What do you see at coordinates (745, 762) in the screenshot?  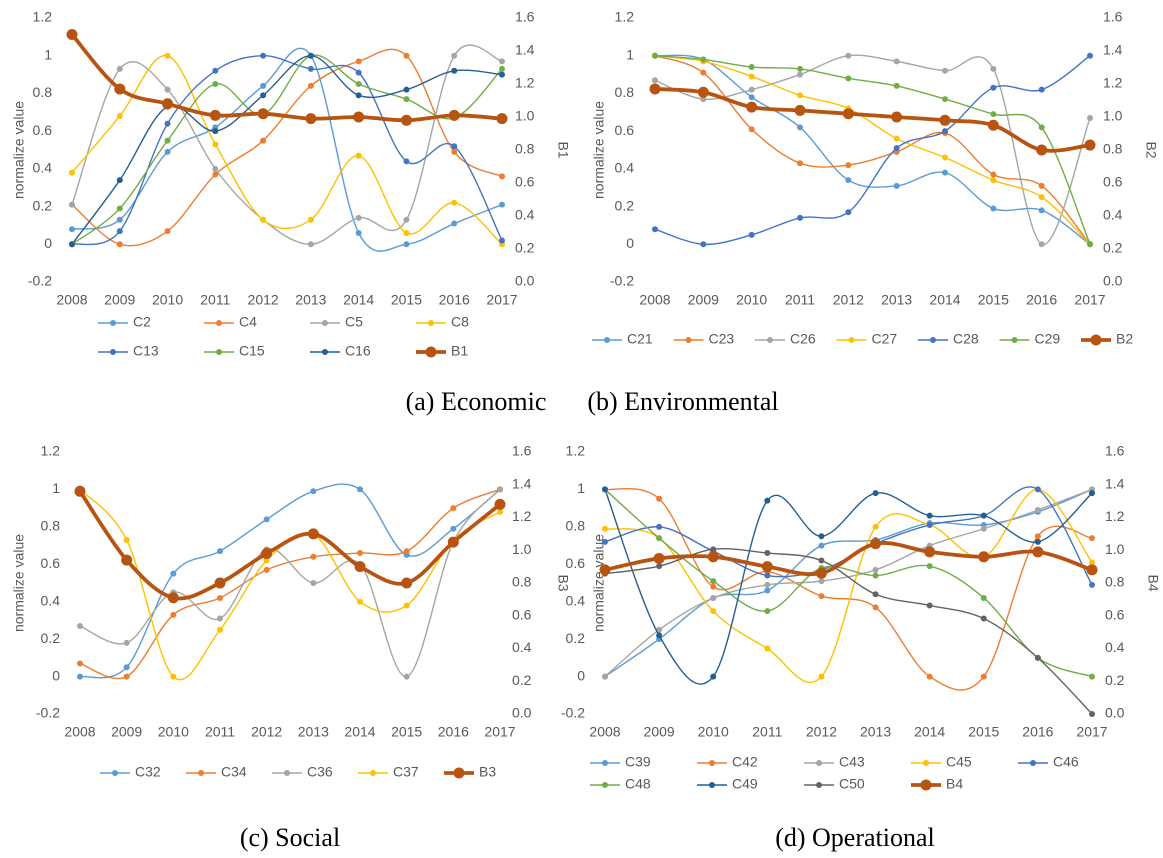 I see `legend-label: C42` at bounding box center [745, 762].